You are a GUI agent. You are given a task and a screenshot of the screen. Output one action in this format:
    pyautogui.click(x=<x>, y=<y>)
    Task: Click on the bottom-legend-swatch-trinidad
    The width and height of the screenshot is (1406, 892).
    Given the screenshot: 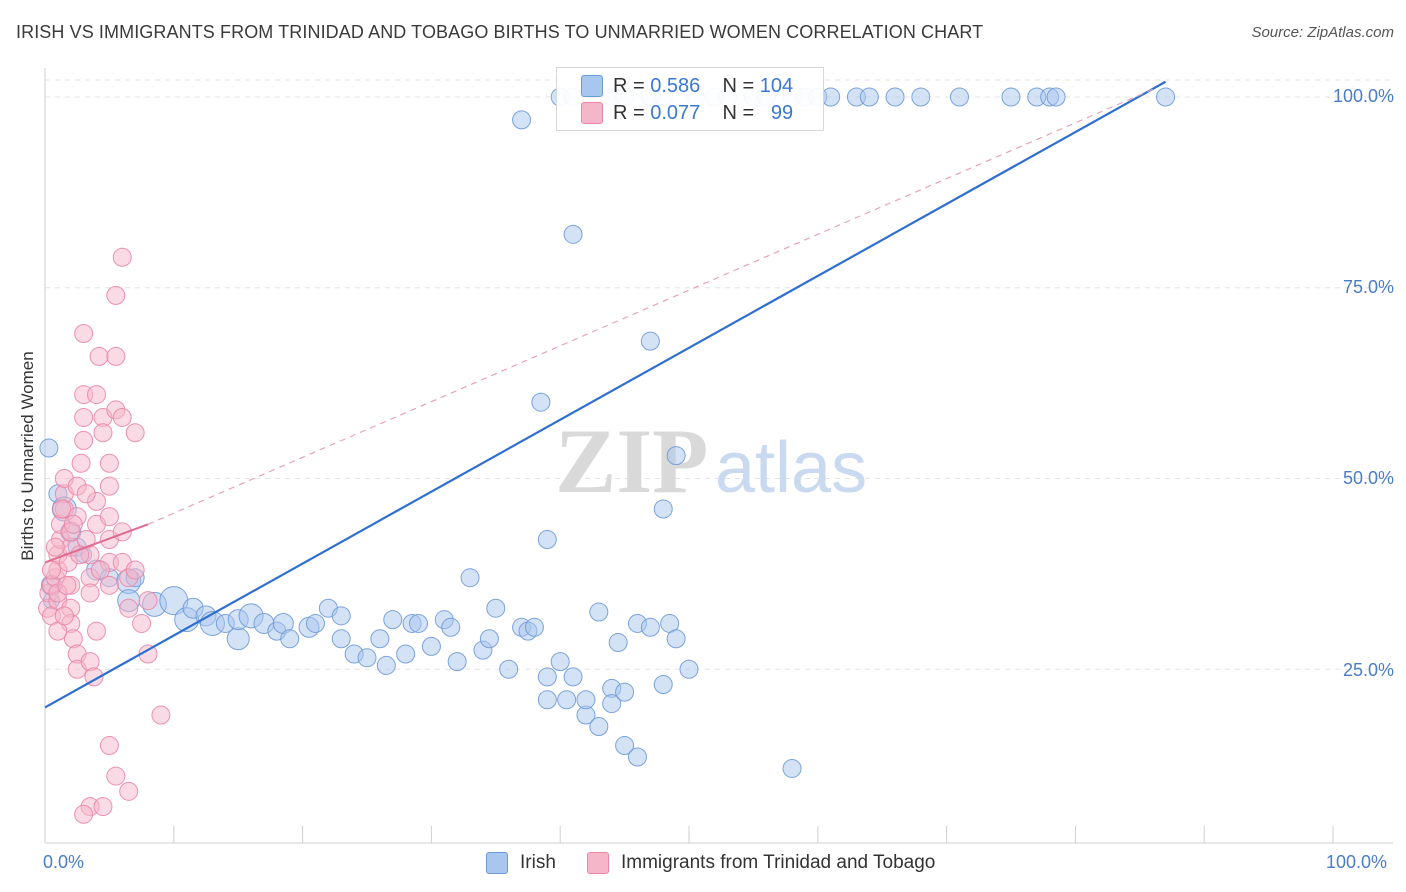 What is the action you would take?
    pyautogui.click(x=598, y=863)
    